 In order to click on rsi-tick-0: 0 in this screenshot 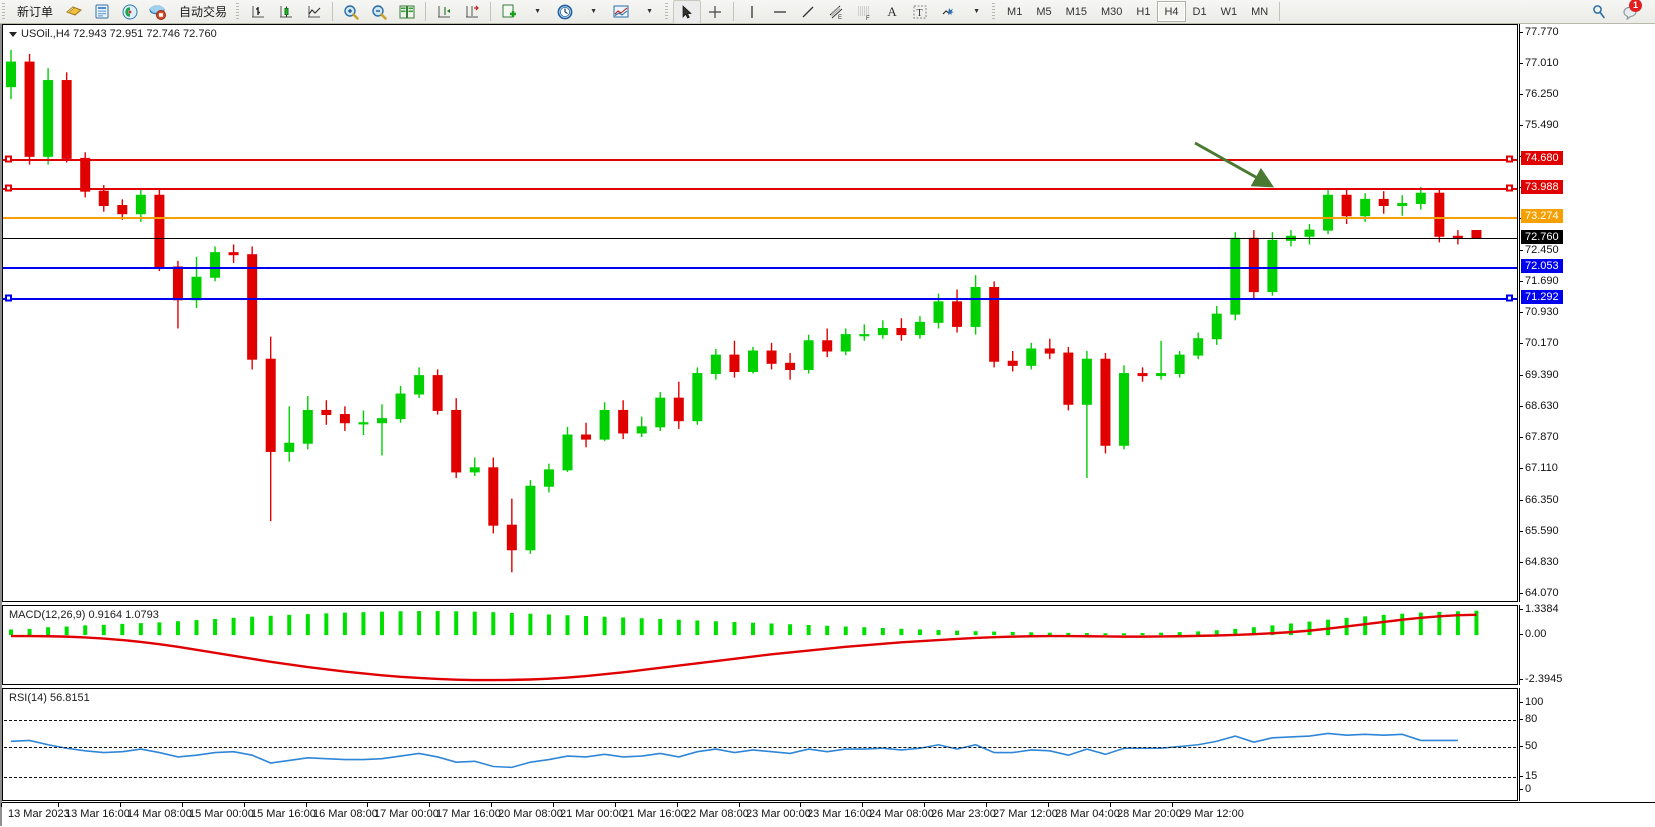, I will do `click(1525, 789)`.